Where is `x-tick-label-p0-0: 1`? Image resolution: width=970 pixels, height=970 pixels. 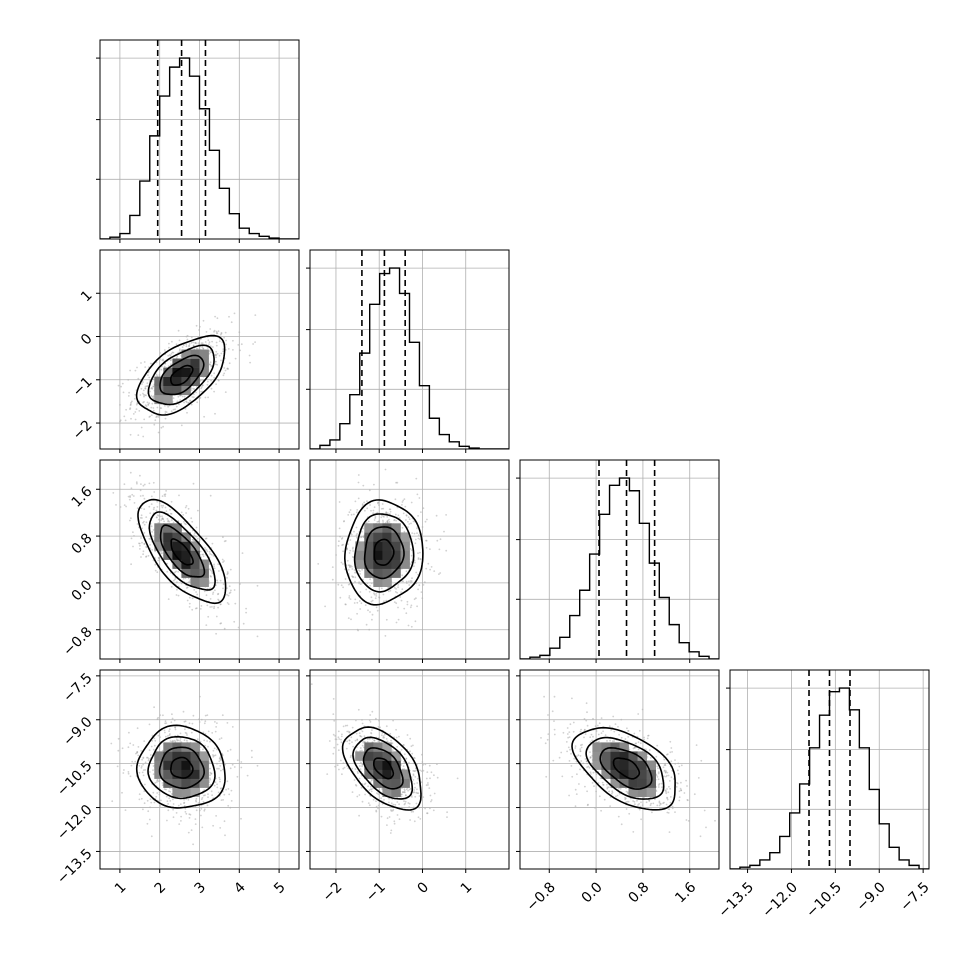
x-tick-label-p0-0: 1 is located at coordinates (121, 888).